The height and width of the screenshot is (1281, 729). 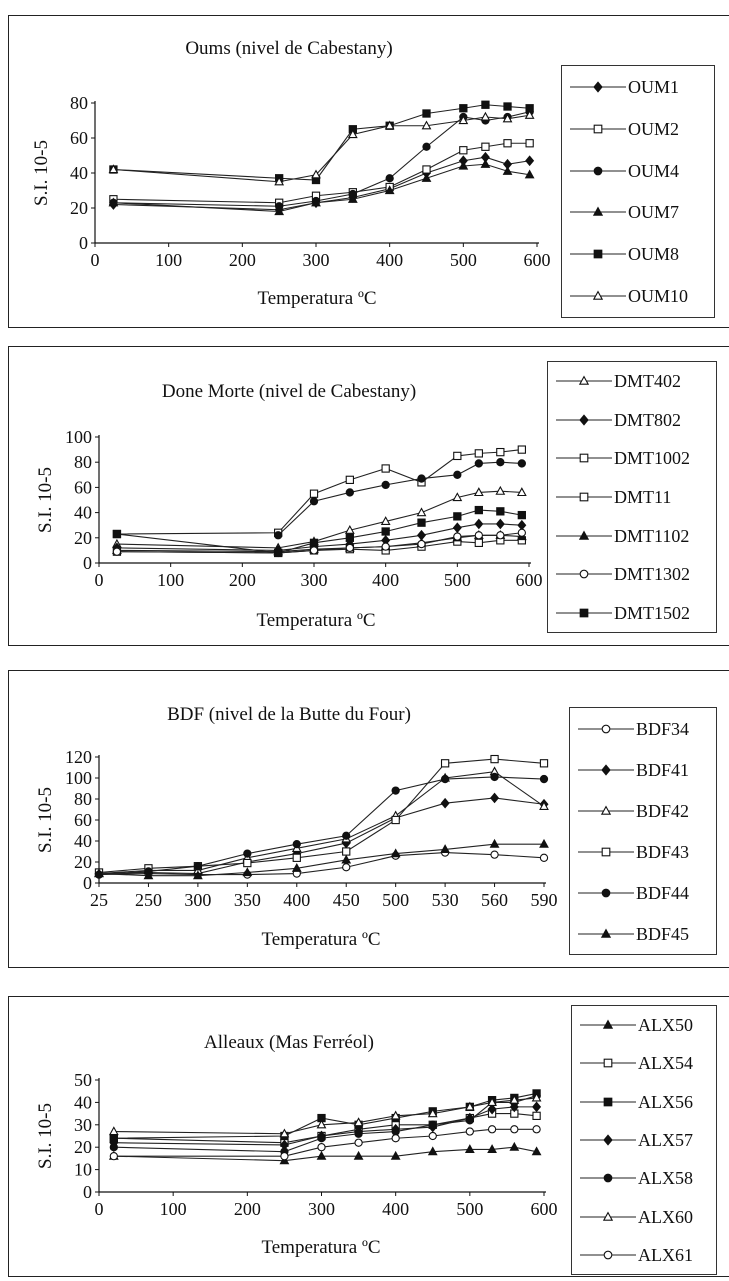 What do you see at coordinates (78, 778) in the screenshot?
I see `y-tick-label: 100` at bounding box center [78, 778].